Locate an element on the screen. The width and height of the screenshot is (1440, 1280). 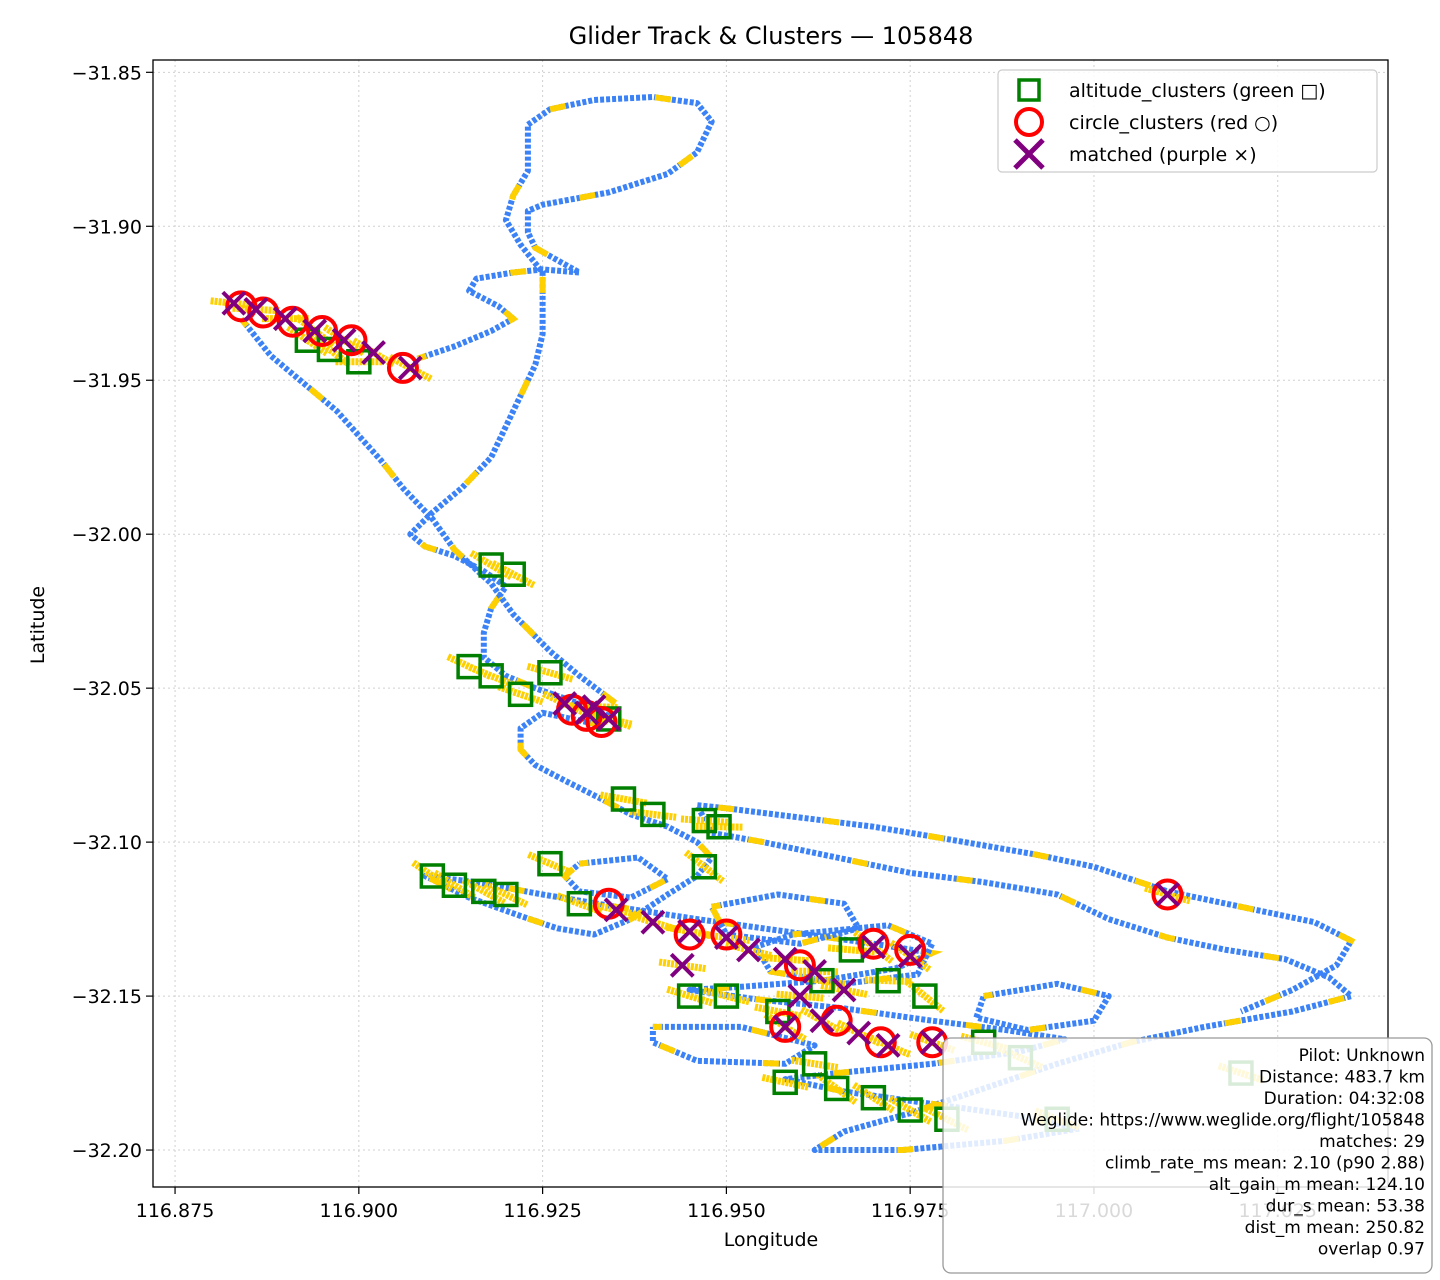
y-tick-label: −32.15 is located at coordinates (107, 997).